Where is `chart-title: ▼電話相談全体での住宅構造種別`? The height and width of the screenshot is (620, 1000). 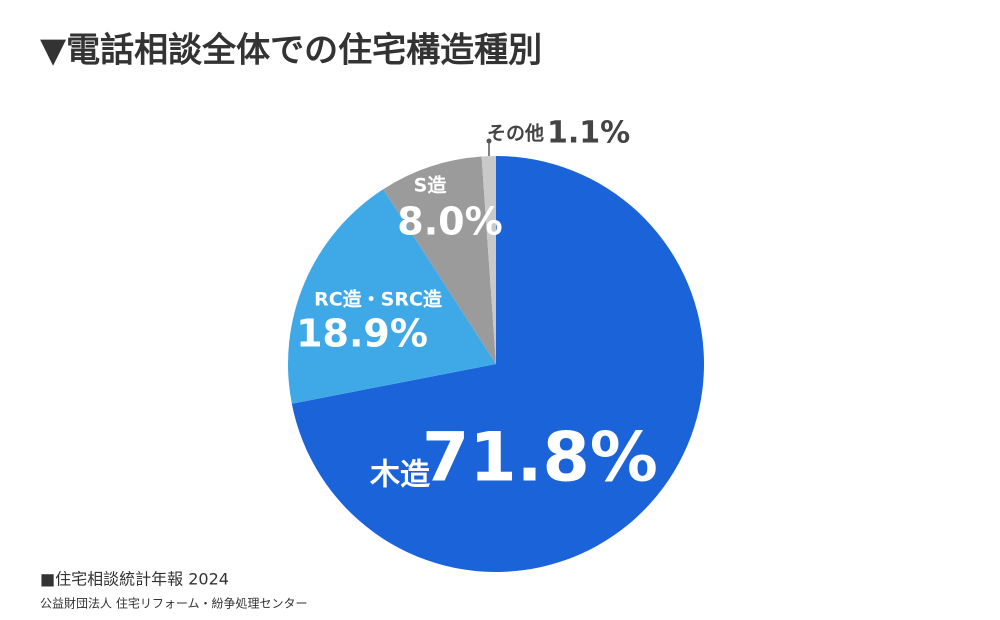 chart-title: ▼電話相談全体での住宅構造種別 is located at coordinates (291, 51).